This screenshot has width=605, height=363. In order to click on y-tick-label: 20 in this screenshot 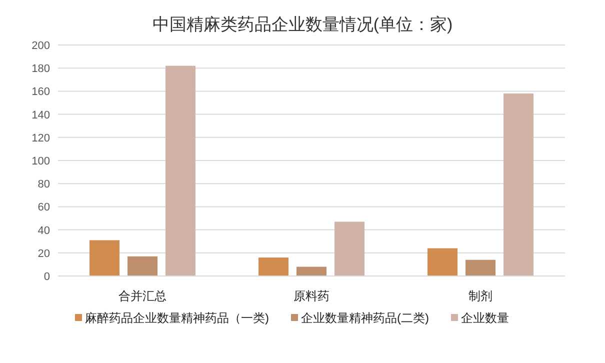, I will do `click(44, 254)`.